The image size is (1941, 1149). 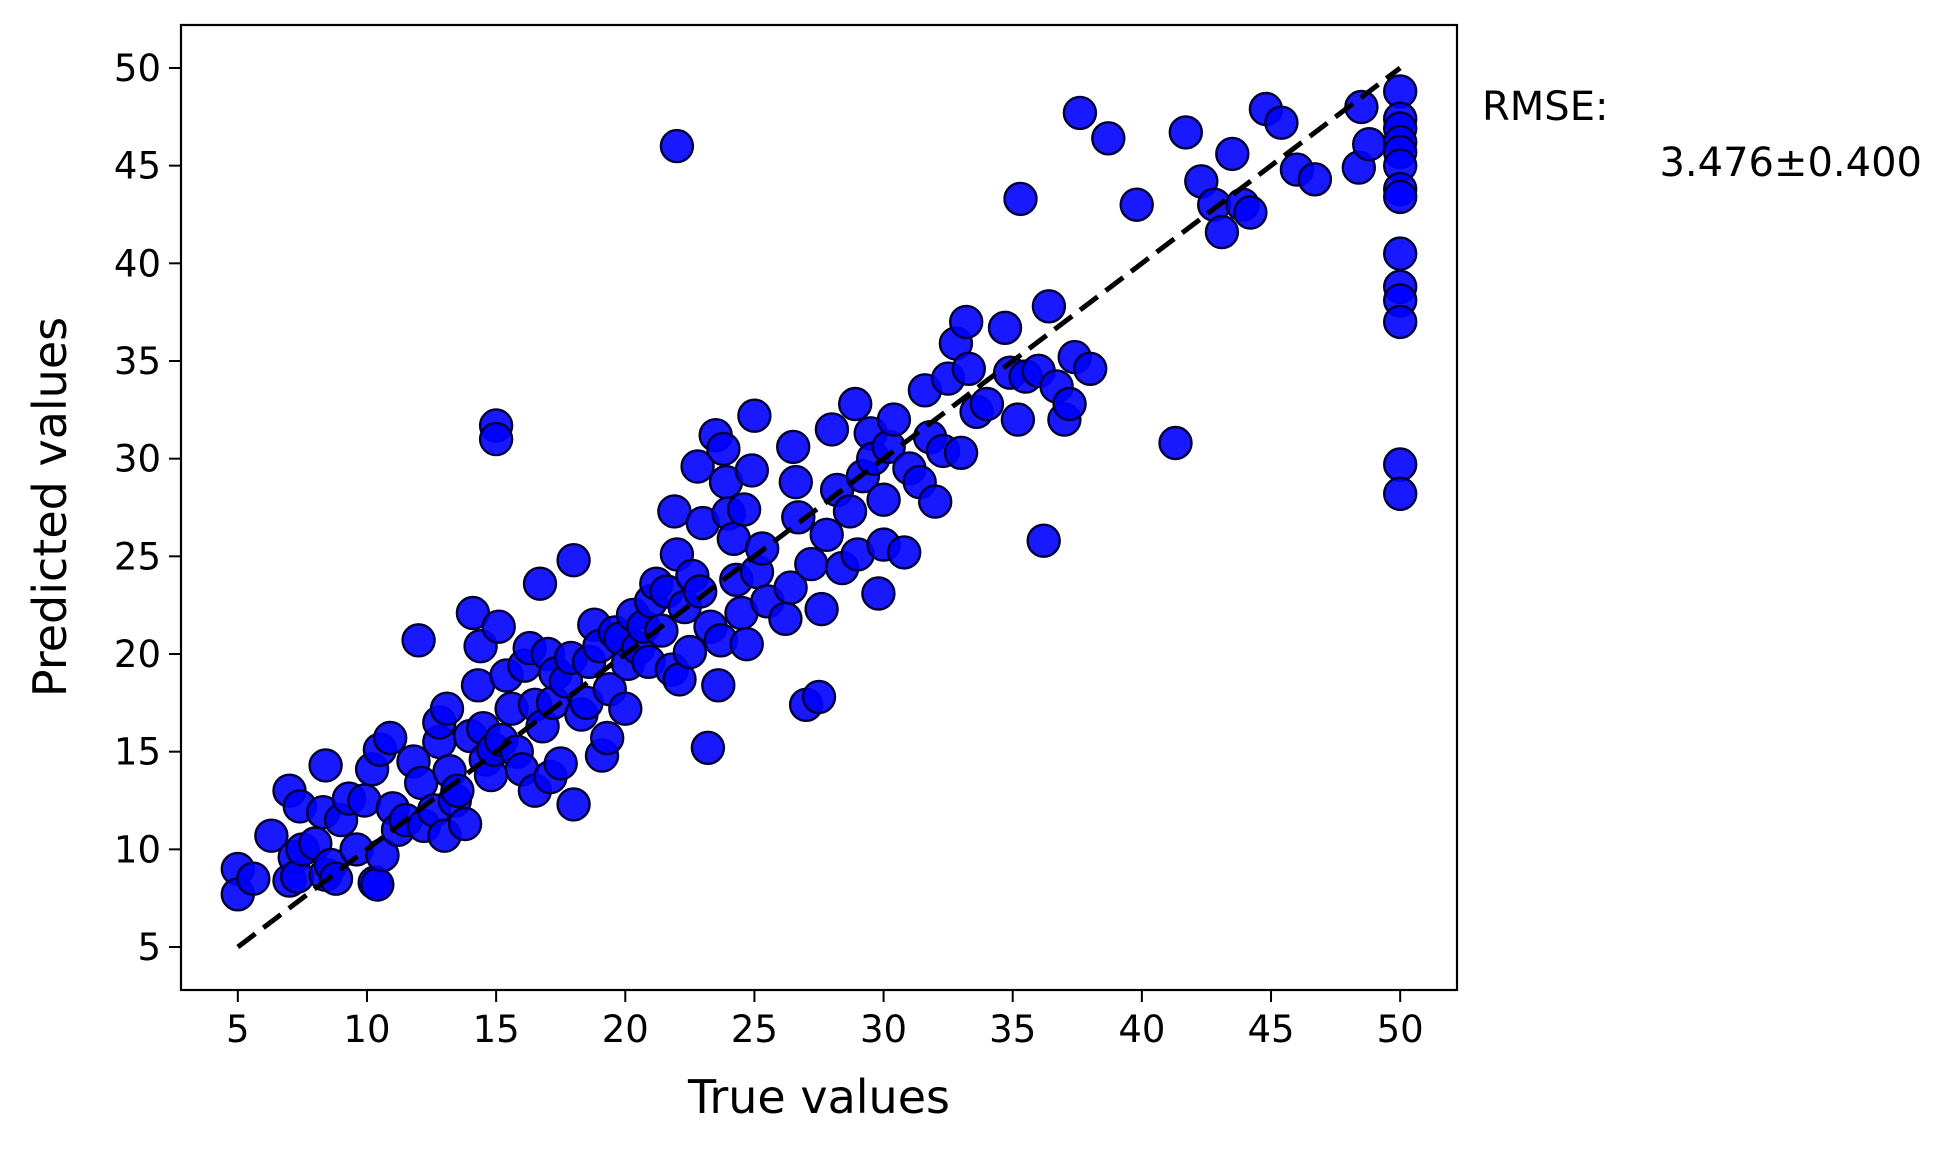 What do you see at coordinates (818, 1097) in the screenshot?
I see `x-axis-label: True values` at bounding box center [818, 1097].